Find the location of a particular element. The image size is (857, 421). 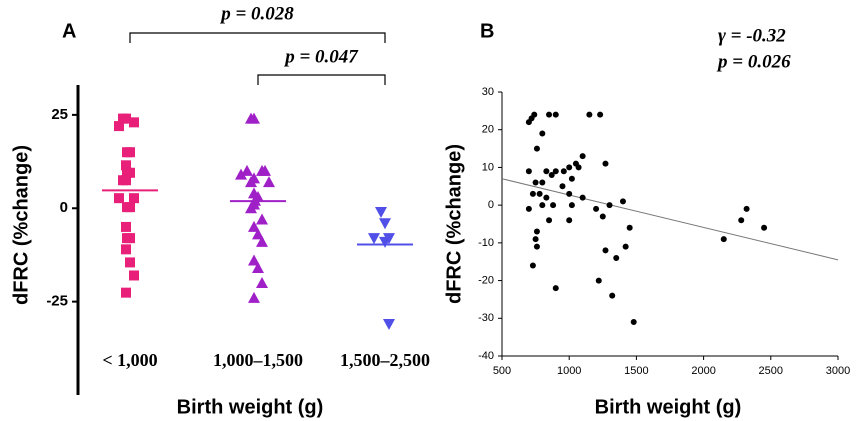

x-tick-label: 2000 is located at coordinates (703, 371).